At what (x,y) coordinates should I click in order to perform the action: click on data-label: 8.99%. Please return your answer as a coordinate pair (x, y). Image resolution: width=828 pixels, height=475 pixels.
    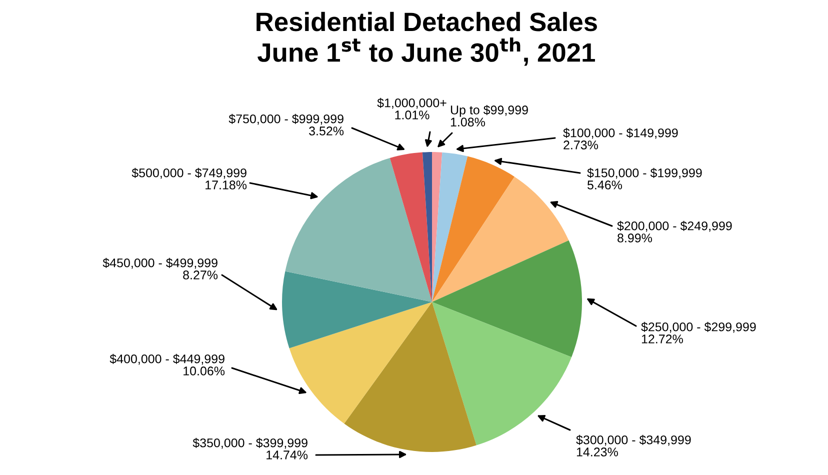
    Looking at the image, I should click on (635, 238).